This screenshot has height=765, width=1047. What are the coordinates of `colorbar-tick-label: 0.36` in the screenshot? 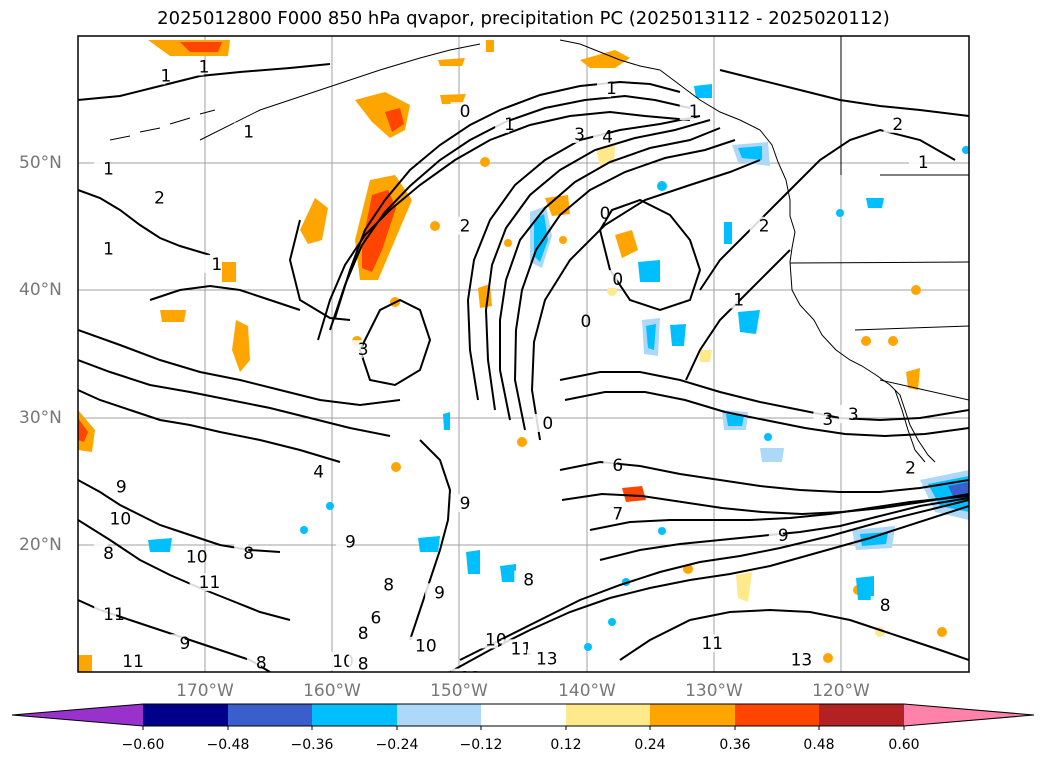 It's located at (735, 745).